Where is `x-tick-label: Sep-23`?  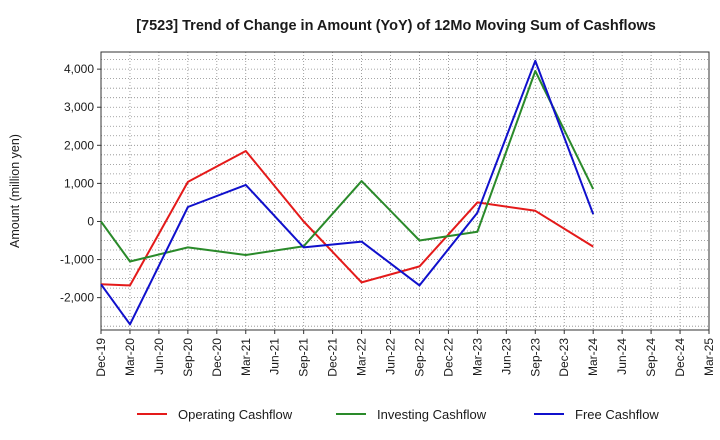
x-tick-label: Sep-23 is located at coordinates (535, 357).